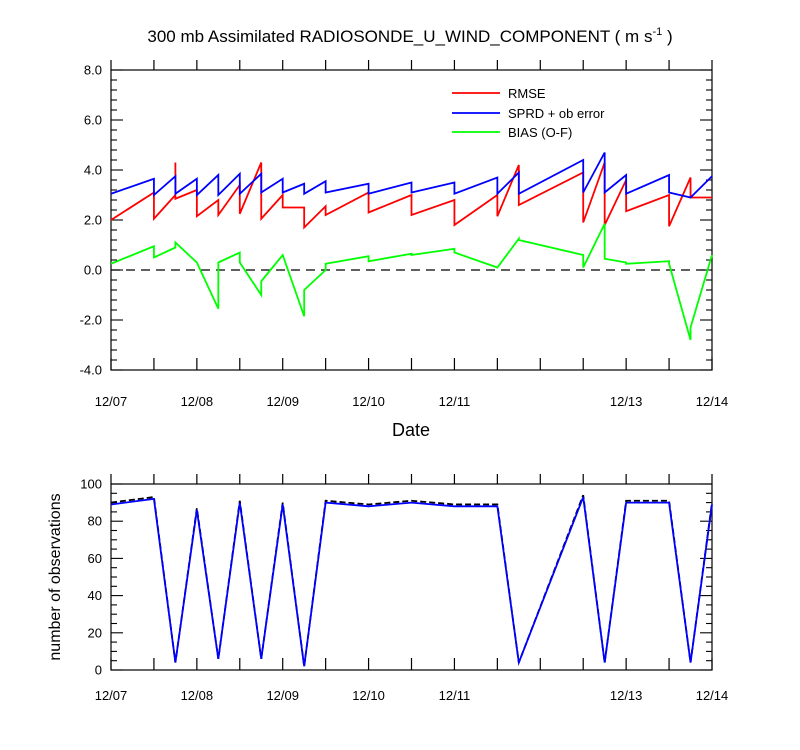 The width and height of the screenshot is (800, 750). I want to click on bottom-ytick-label: 40, so click(95, 595).